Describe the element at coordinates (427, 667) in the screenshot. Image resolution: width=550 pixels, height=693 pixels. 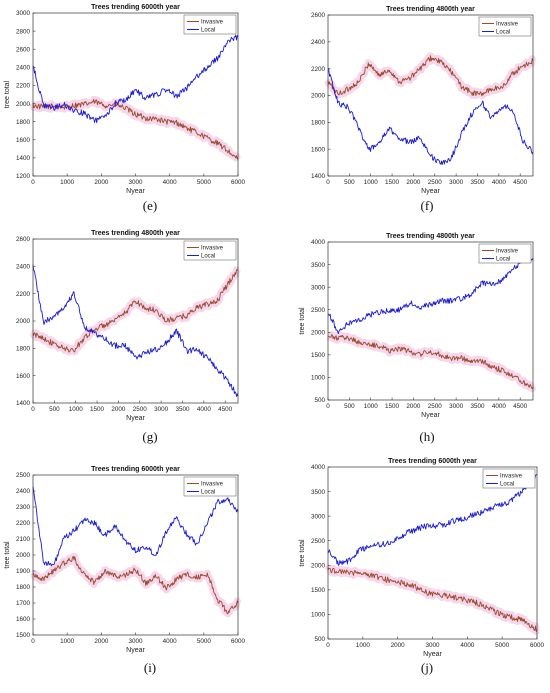
I see `panel-label-j: (j)` at that location.